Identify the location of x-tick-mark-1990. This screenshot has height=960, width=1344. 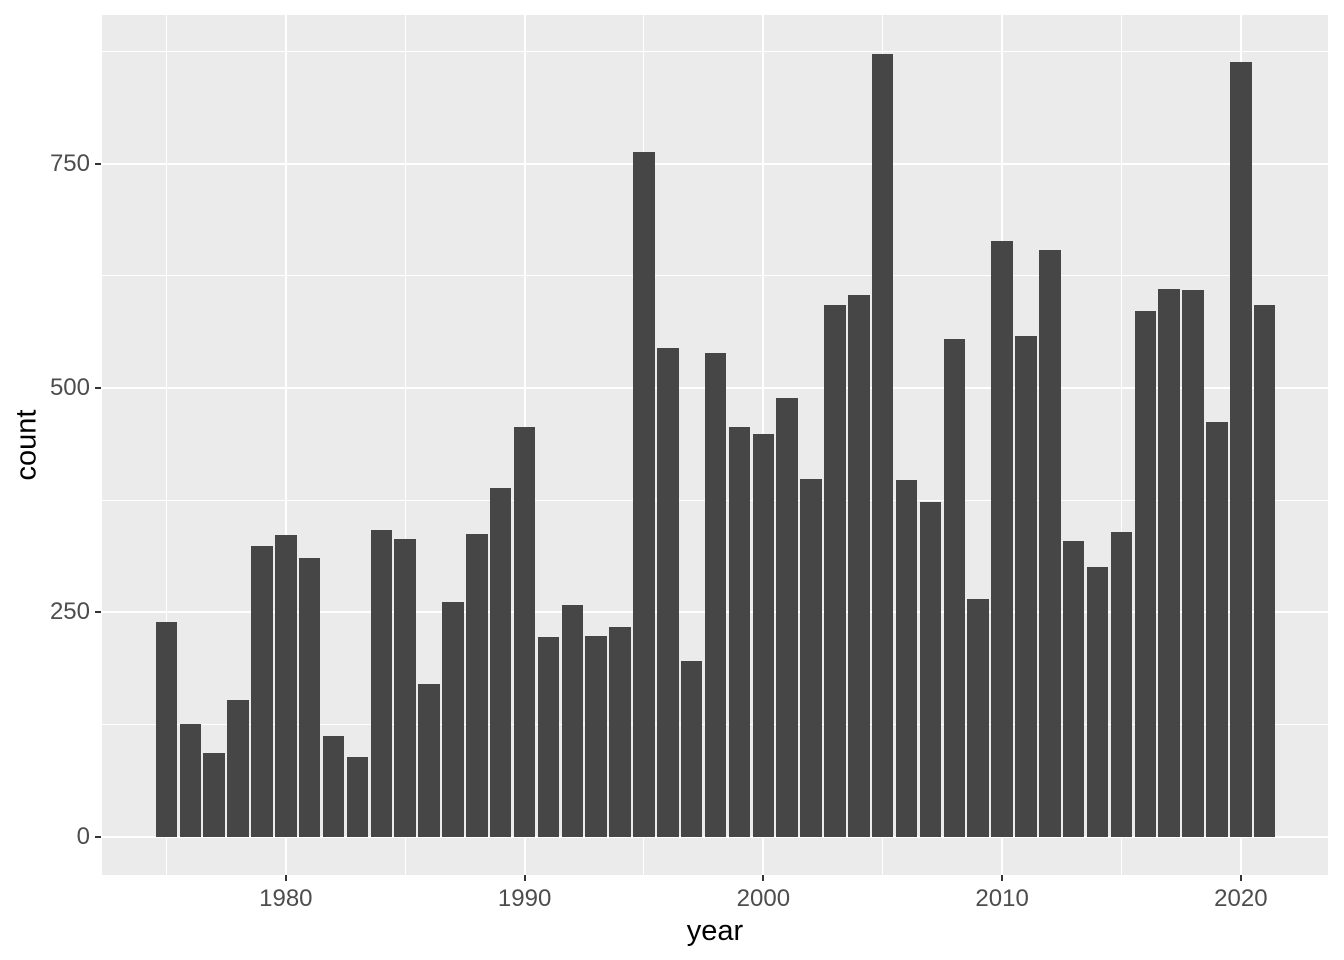
(524, 878).